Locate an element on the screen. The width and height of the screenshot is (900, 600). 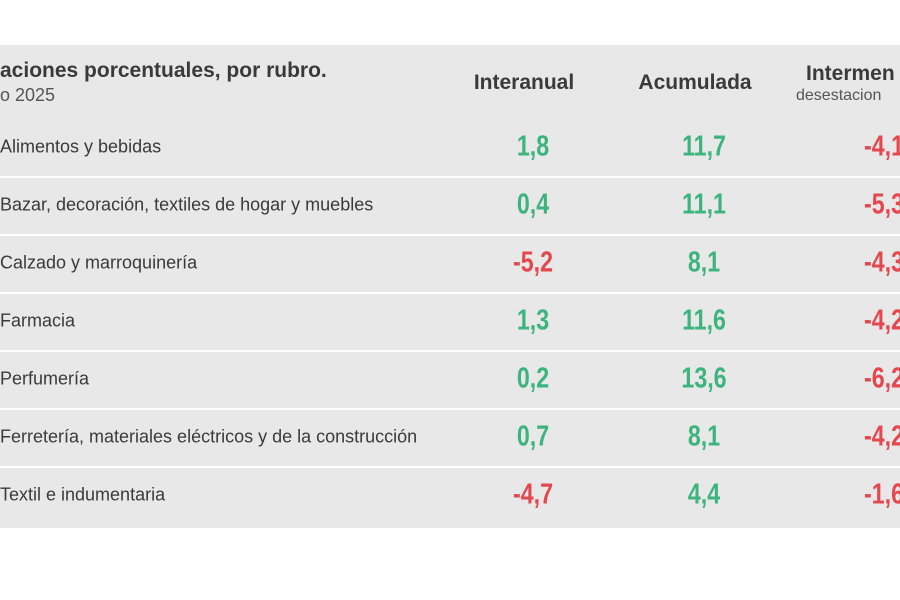
column-header: Intermen is located at coordinates (850, 73).